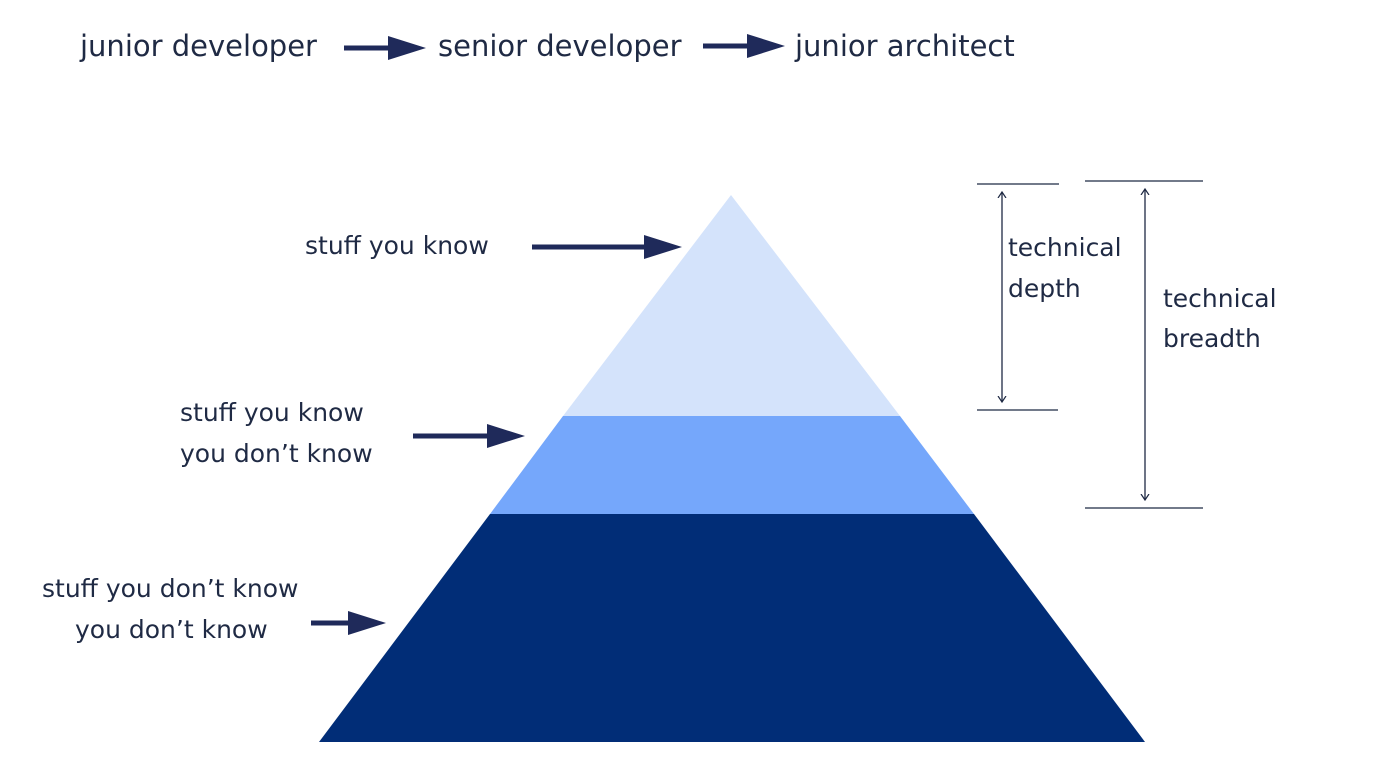  What do you see at coordinates (198, 46) in the screenshot?
I see `career-step-junior-developer: junior developer` at bounding box center [198, 46].